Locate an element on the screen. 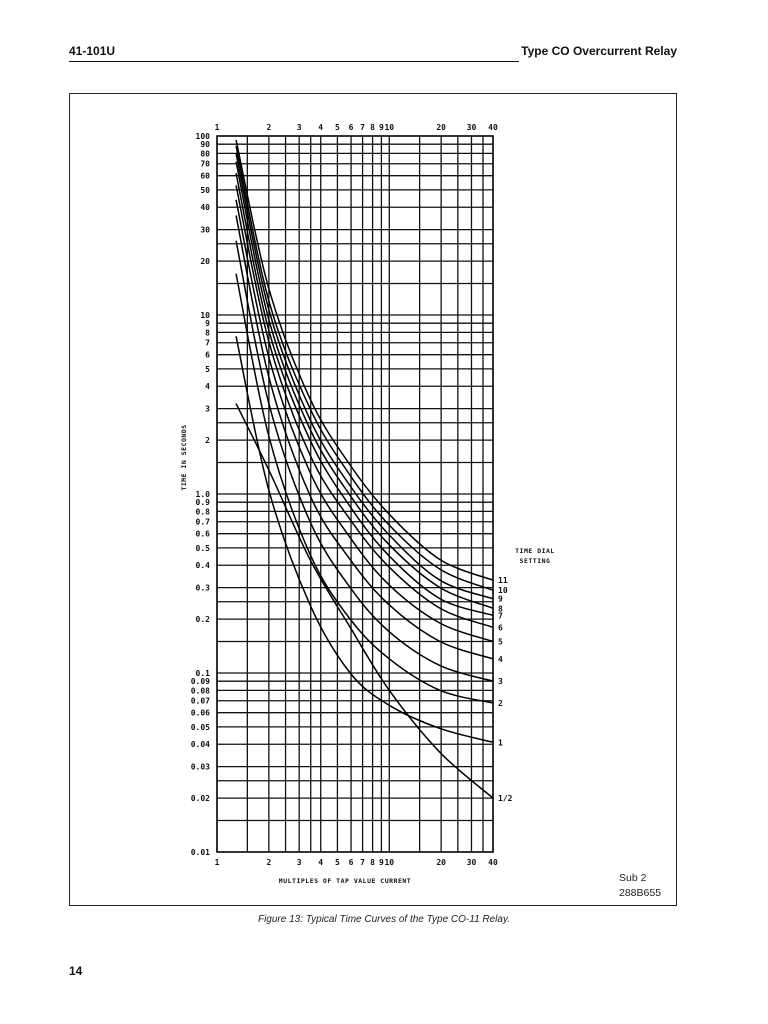 The height and width of the screenshot is (1024, 768). y-tick-label: 70 is located at coordinates (205, 164).